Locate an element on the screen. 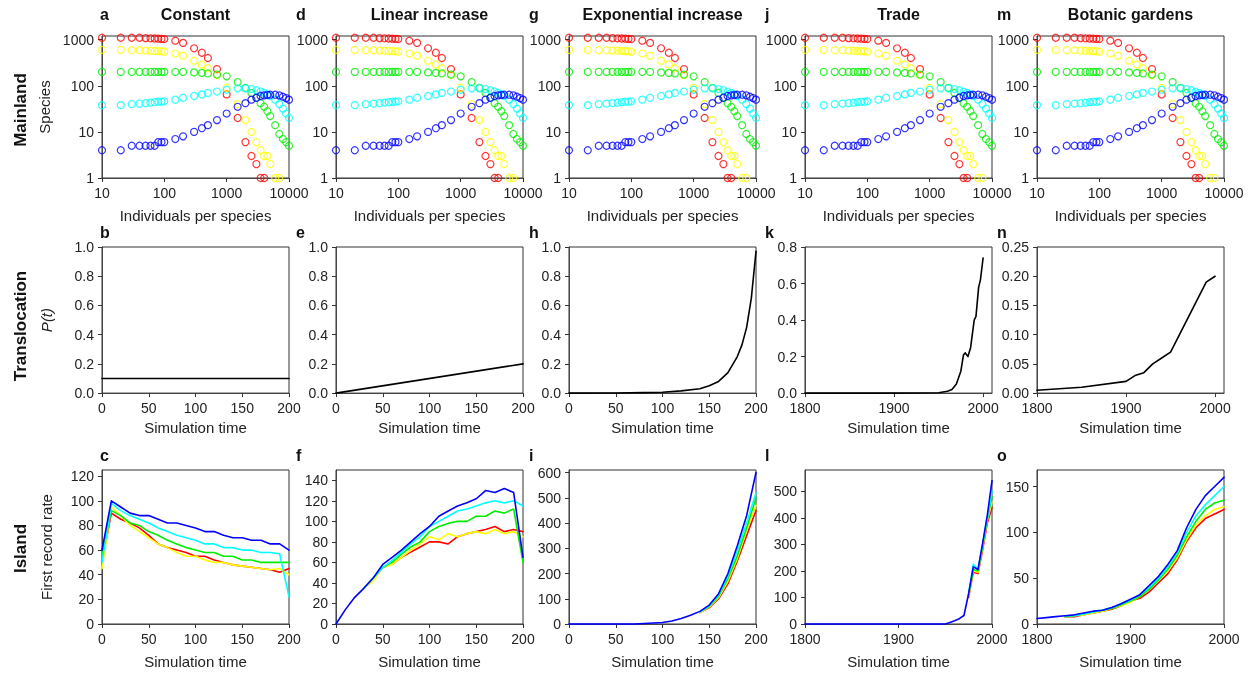  y-tick-label: 0.10 is located at coordinates (1015, 334).